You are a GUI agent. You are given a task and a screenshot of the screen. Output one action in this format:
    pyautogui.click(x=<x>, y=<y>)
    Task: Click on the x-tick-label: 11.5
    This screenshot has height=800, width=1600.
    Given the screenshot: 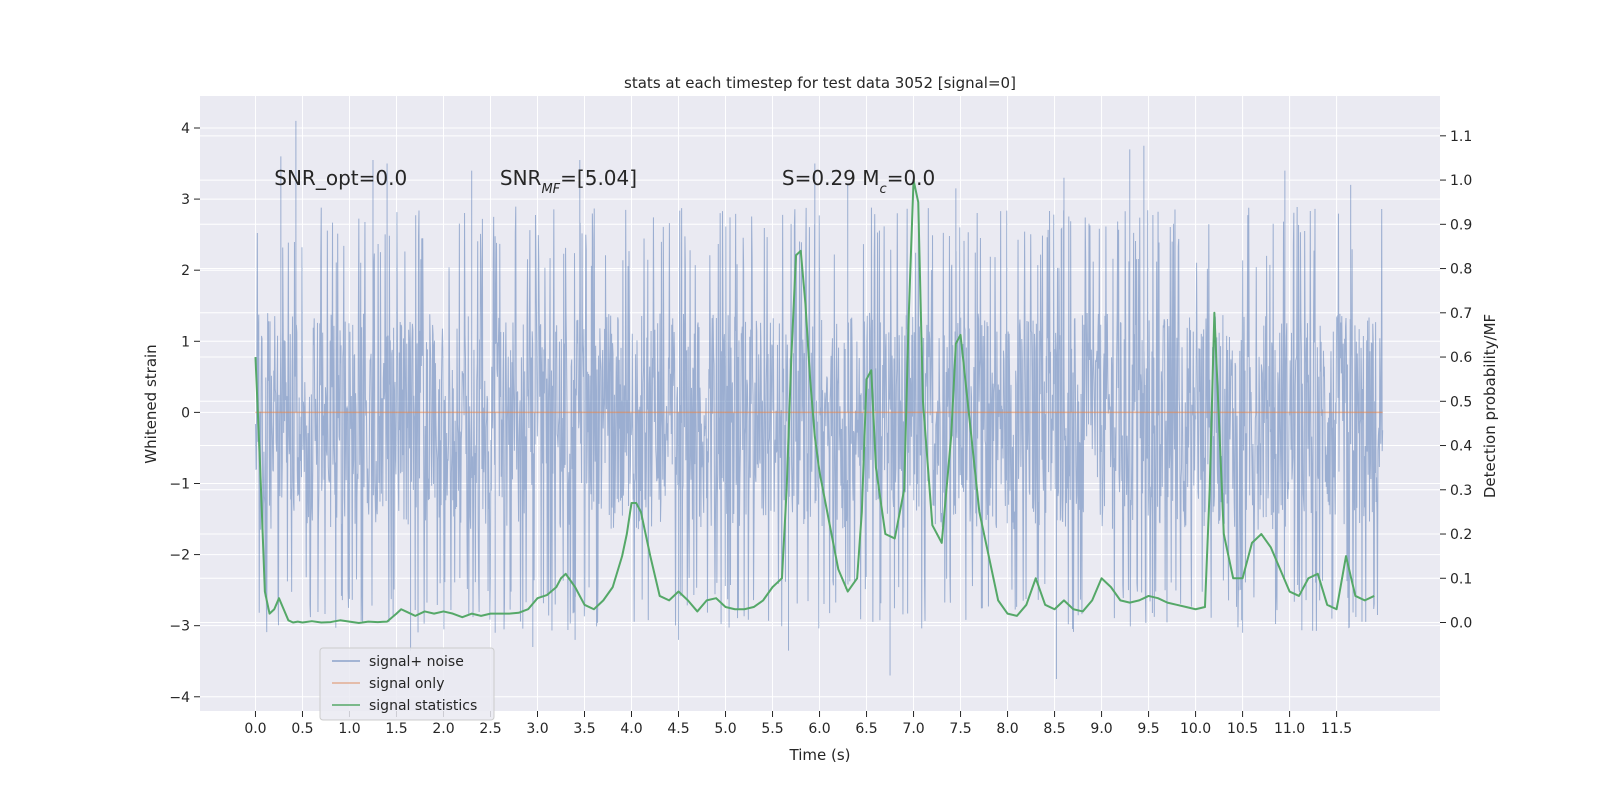 What is the action you would take?
    pyautogui.click(x=1336, y=729)
    